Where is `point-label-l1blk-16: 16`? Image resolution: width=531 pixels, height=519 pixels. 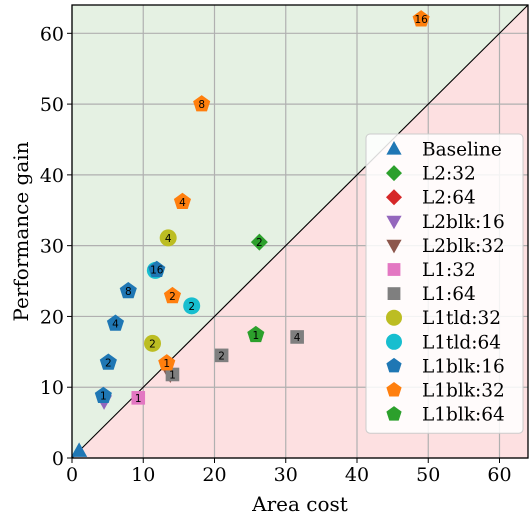 point-label-l1blk-16: 16 is located at coordinates (157, 271).